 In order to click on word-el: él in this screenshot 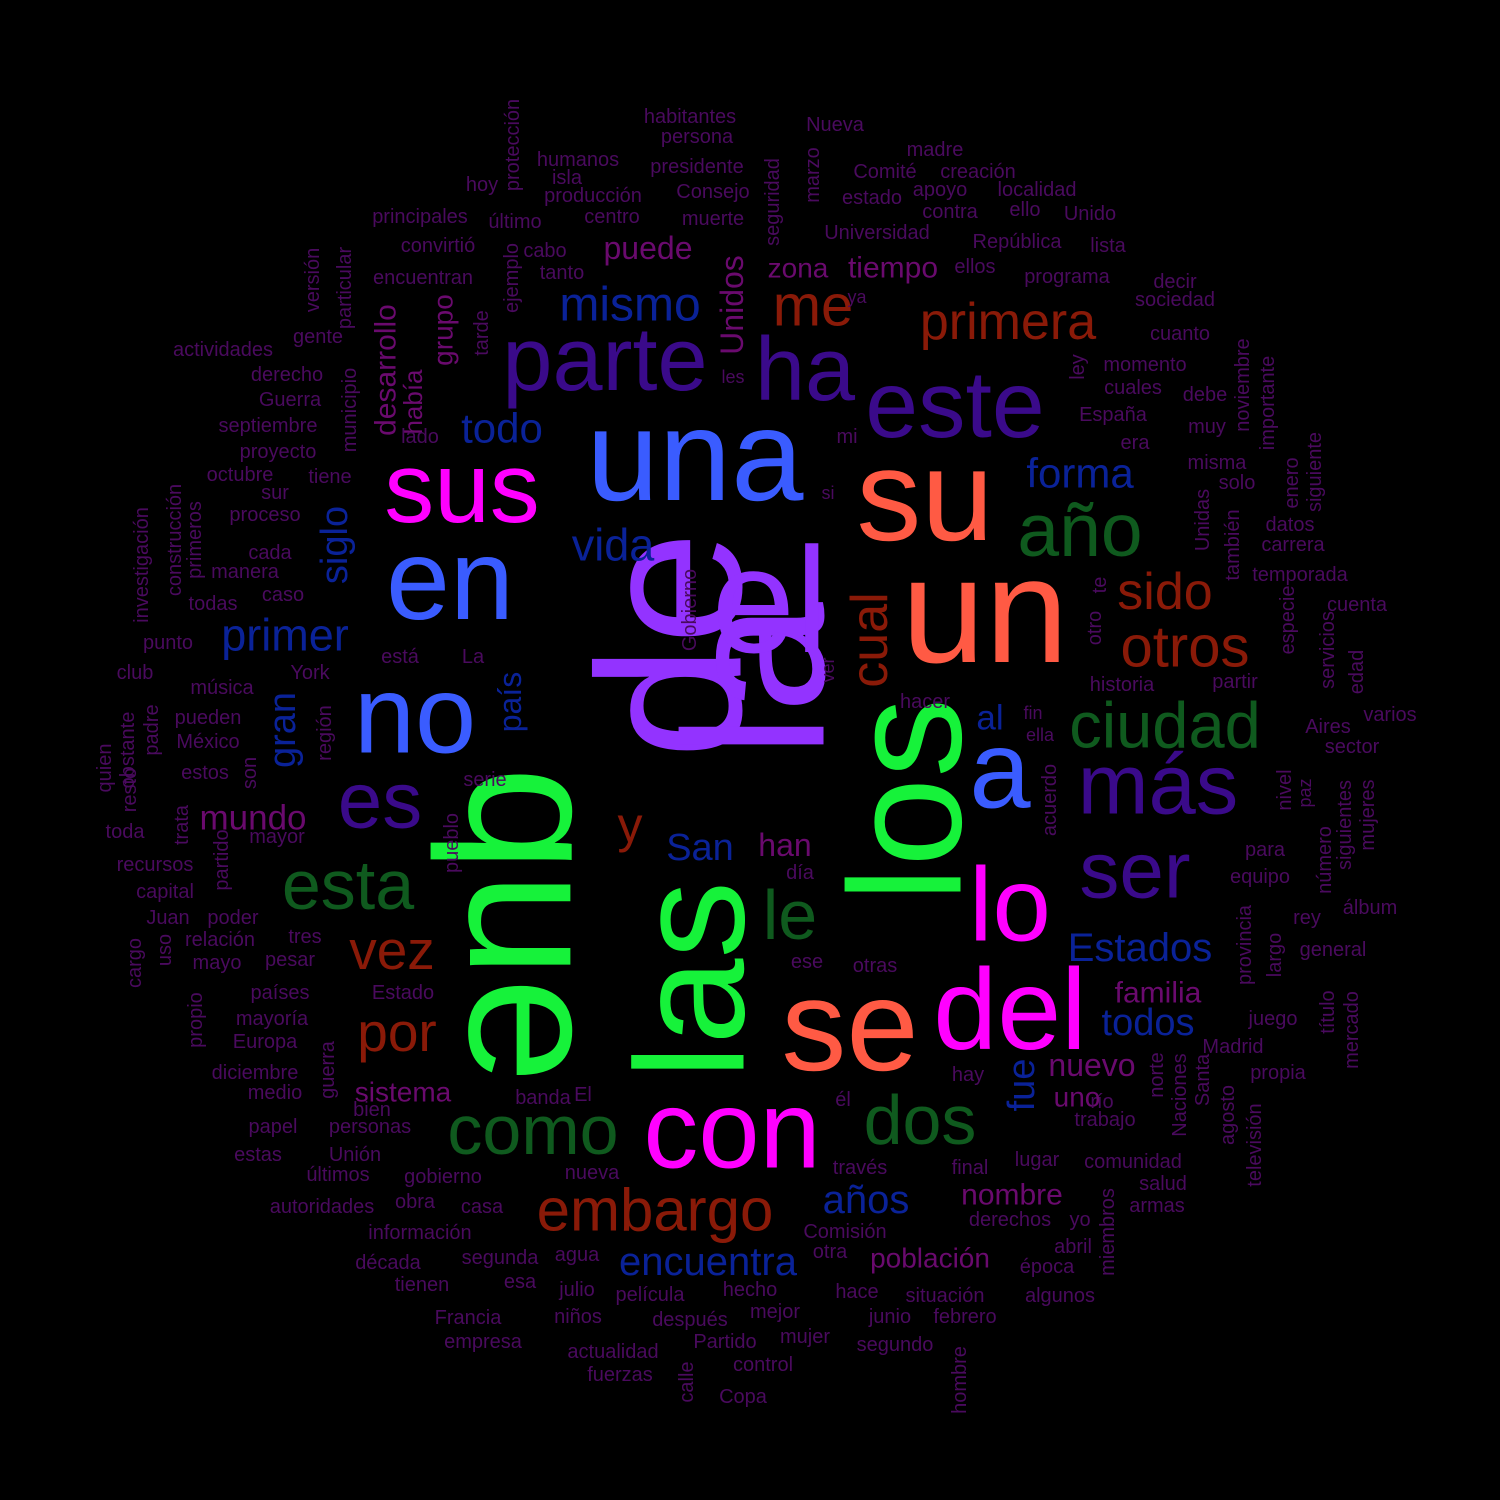, I will do `click(843, 1100)`.